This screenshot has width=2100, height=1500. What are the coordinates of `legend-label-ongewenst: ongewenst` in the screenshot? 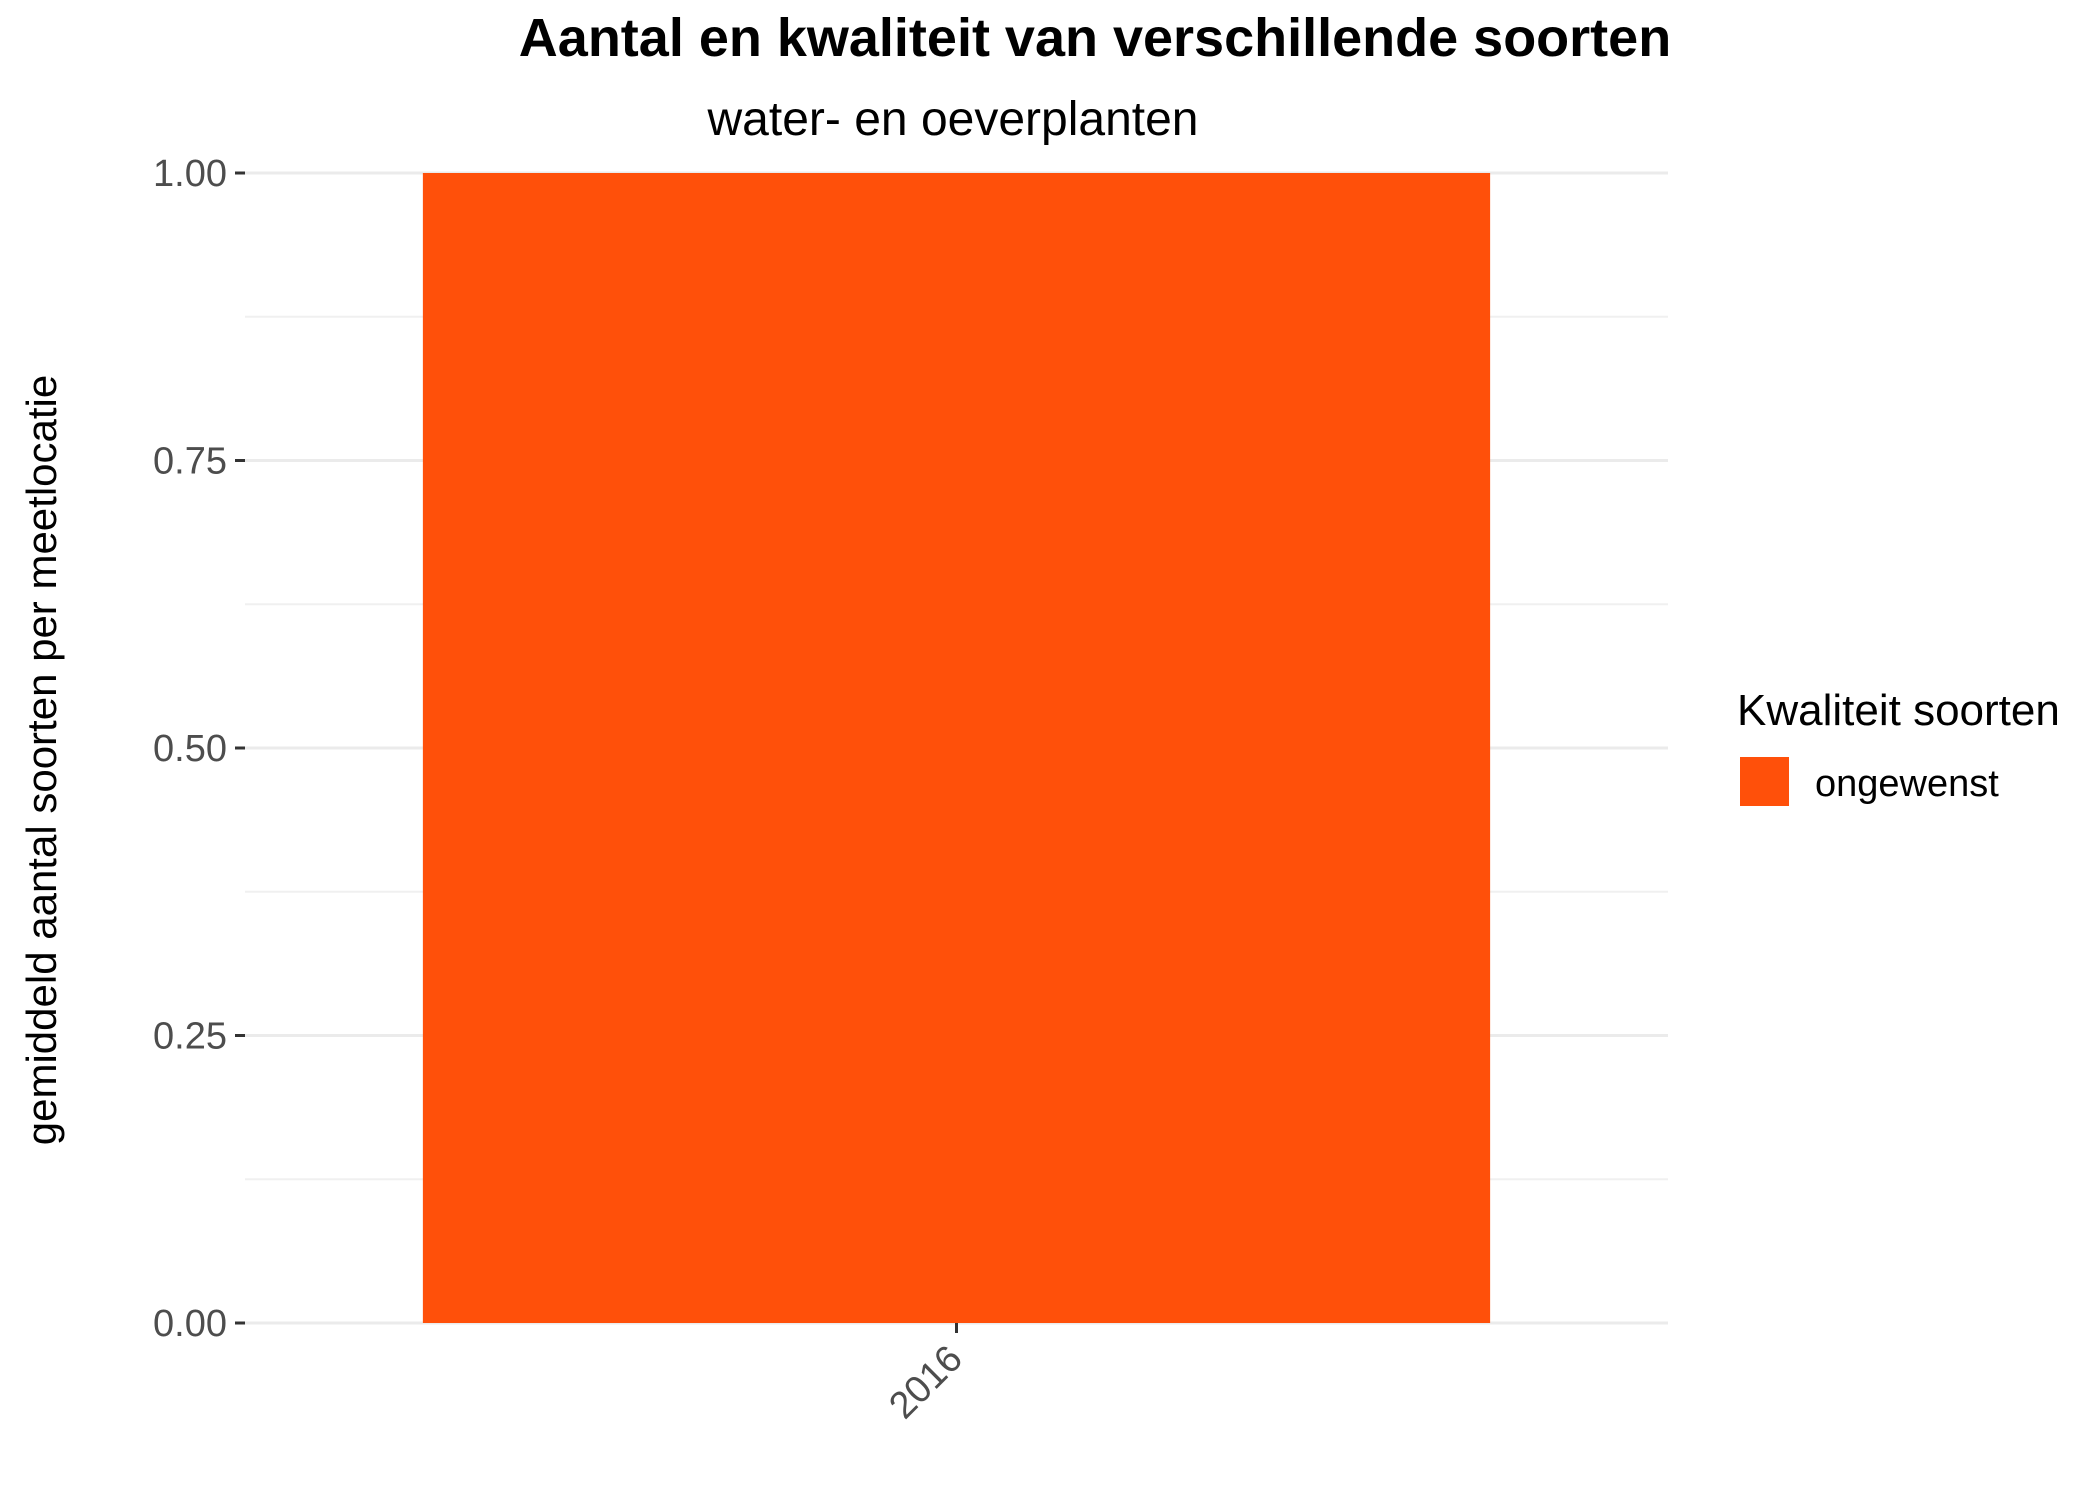 It's located at (1907, 784).